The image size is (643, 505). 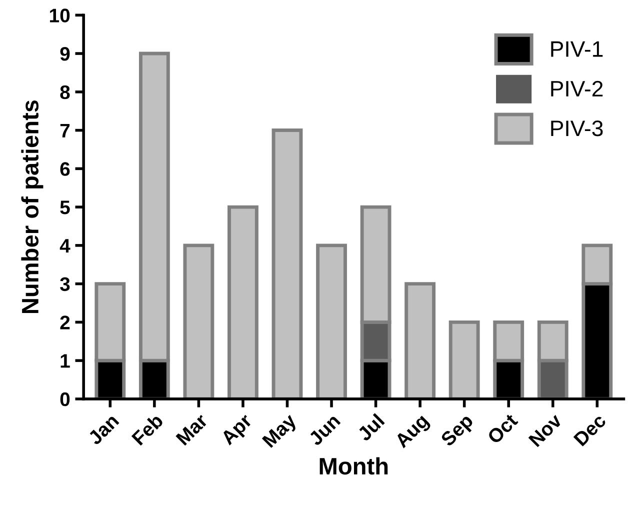 I want to click on legend-label: PIV-1, so click(x=577, y=49).